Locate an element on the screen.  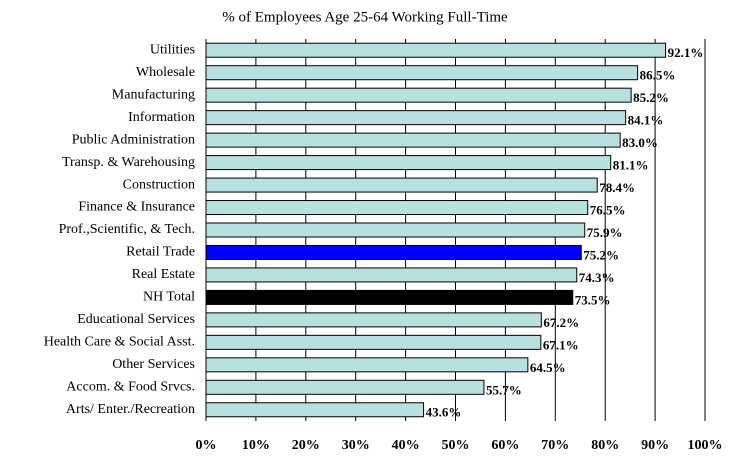
data-label: 67.1% is located at coordinates (561, 344).